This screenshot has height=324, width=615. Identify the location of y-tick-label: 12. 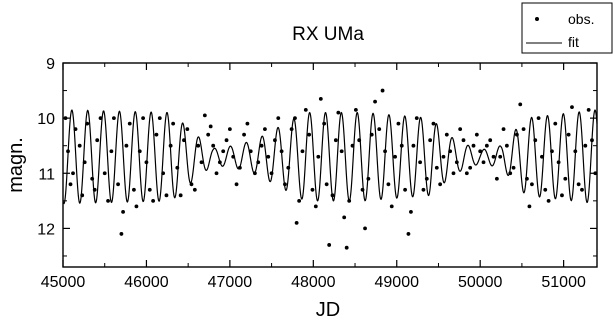
(46, 229).